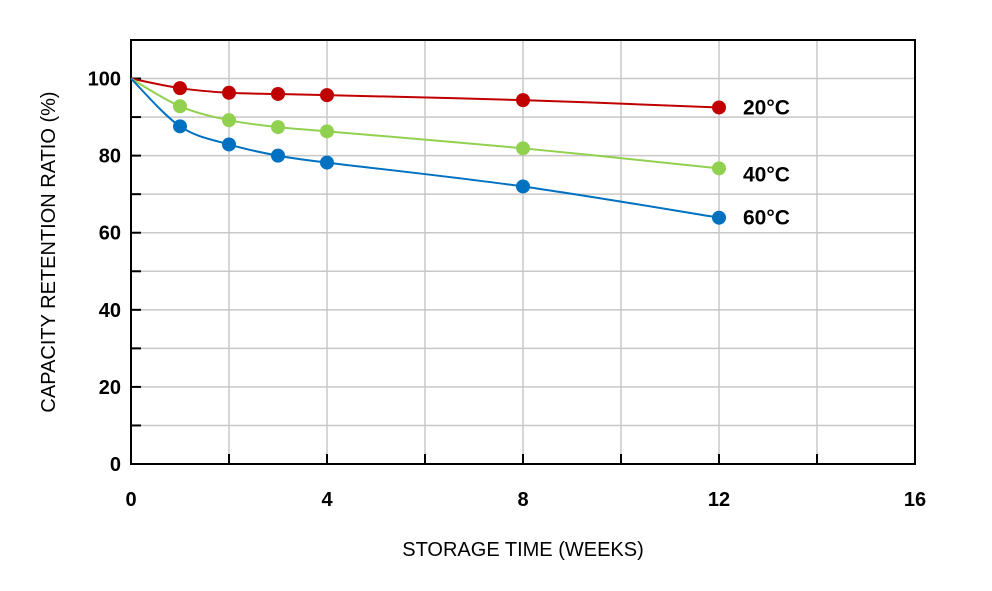 The image size is (992, 591). Describe the element at coordinates (110, 388) in the screenshot. I see `y-tick-label: 20` at that location.